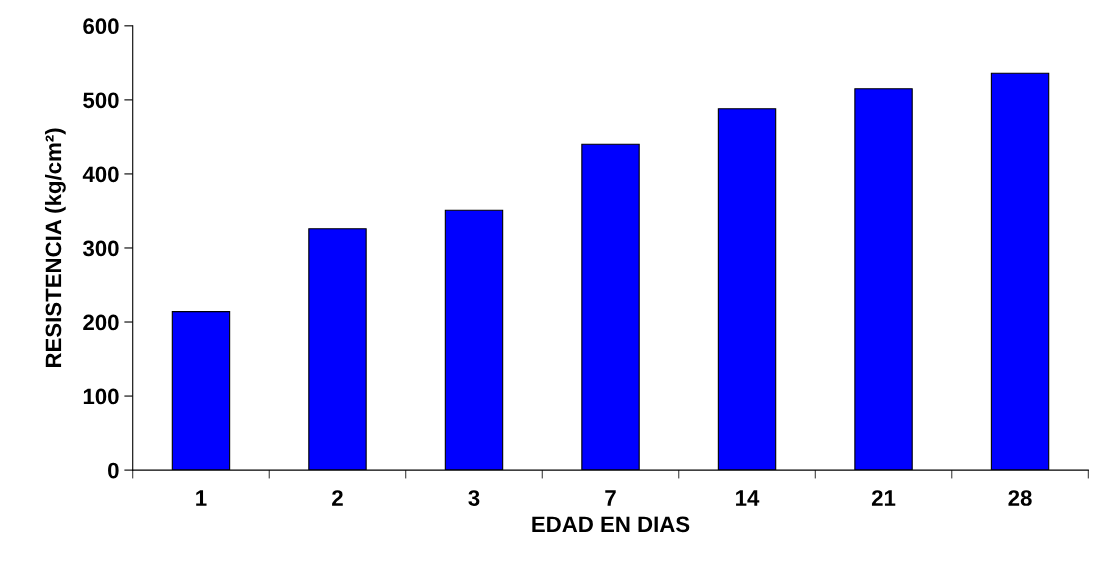  I want to click on y-tick-label: 0, so click(113, 470).